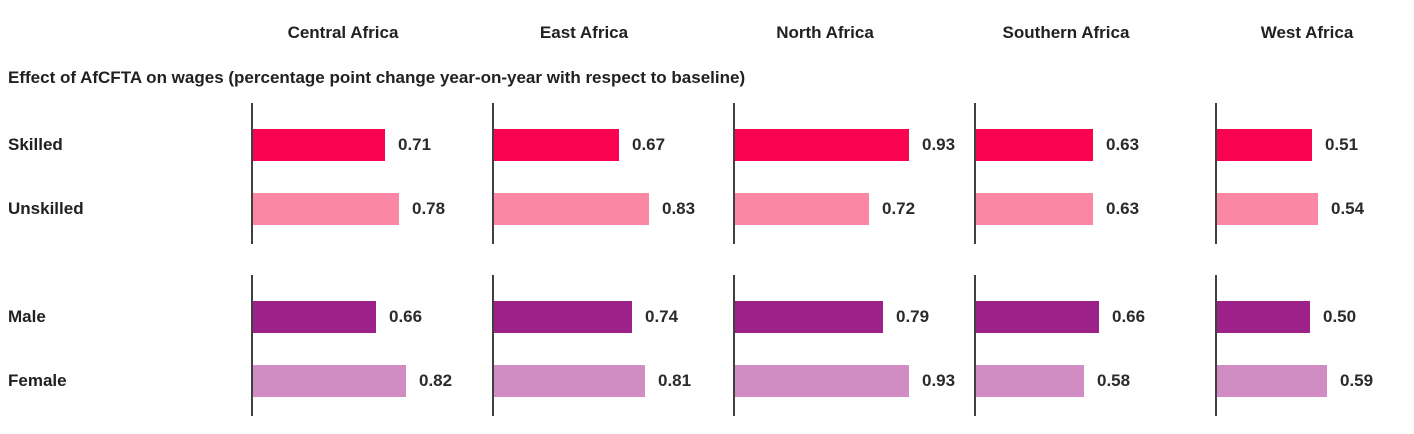  Describe the element at coordinates (913, 316) in the screenshot. I see `bar-value-label: 0.79` at that location.